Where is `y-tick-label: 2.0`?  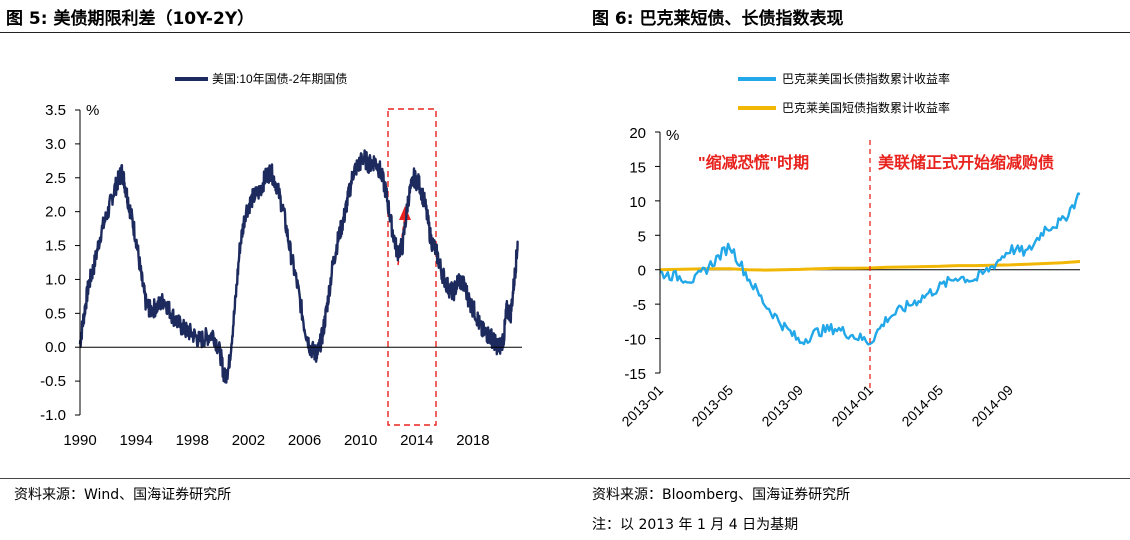
y-tick-label: 2.0 is located at coordinates (55, 212).